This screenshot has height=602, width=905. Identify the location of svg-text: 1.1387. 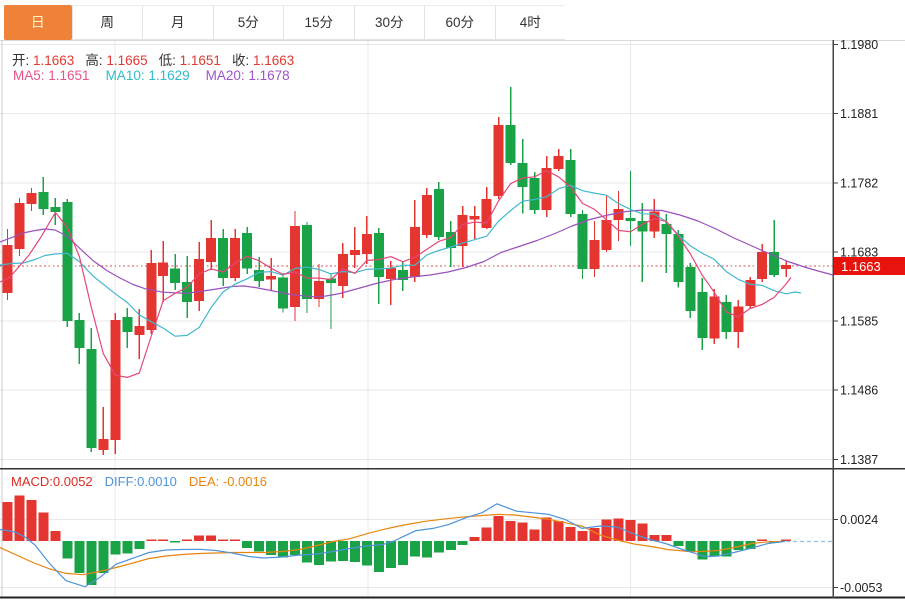
(859, 460).